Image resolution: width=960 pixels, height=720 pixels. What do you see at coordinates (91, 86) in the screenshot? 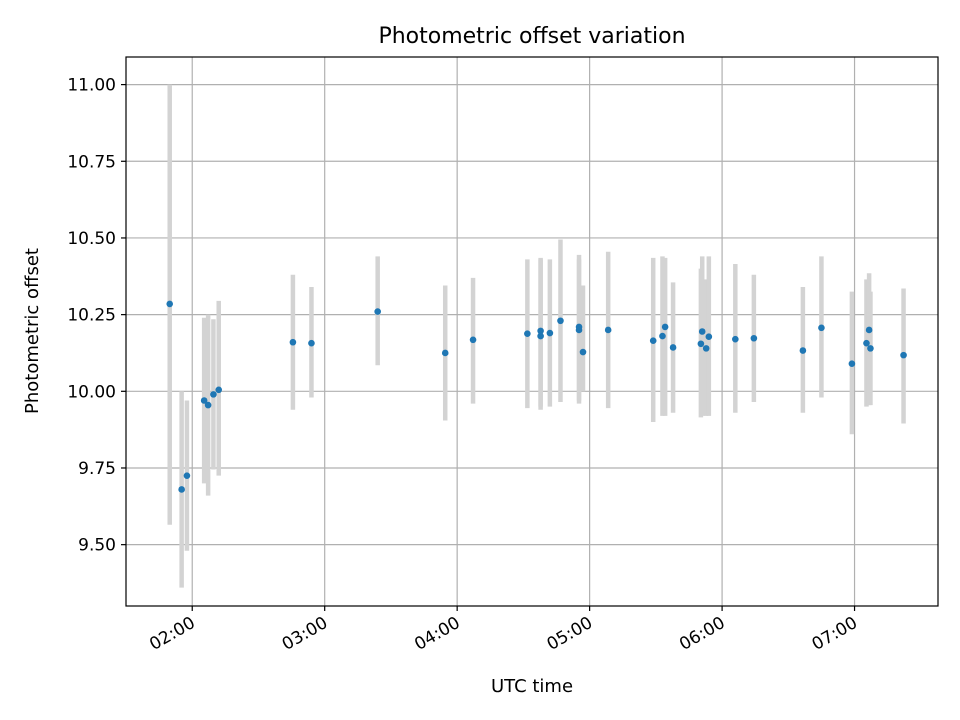
I see `y-tick-label: 11.00` at bounding box center [91, 86].